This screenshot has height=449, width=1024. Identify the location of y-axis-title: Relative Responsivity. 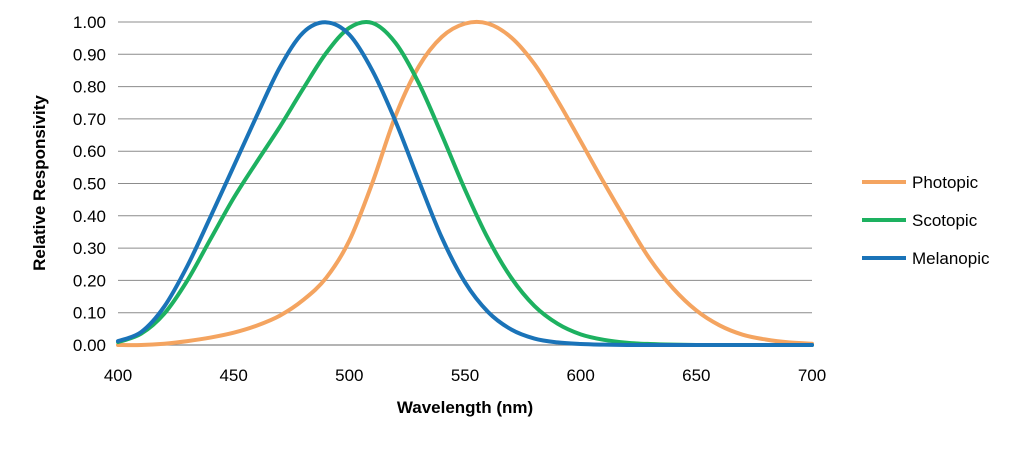
(39, 183).